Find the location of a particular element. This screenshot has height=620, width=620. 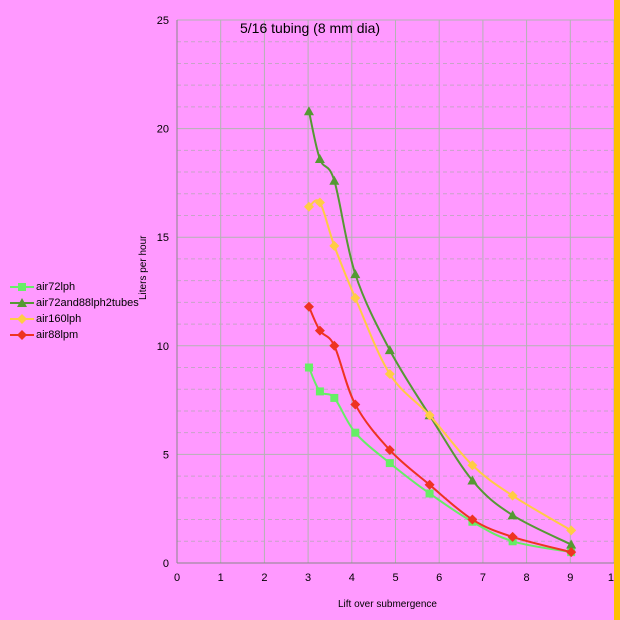

legend-label: air72and88lph2tubes is located at coordinates (87, 303).